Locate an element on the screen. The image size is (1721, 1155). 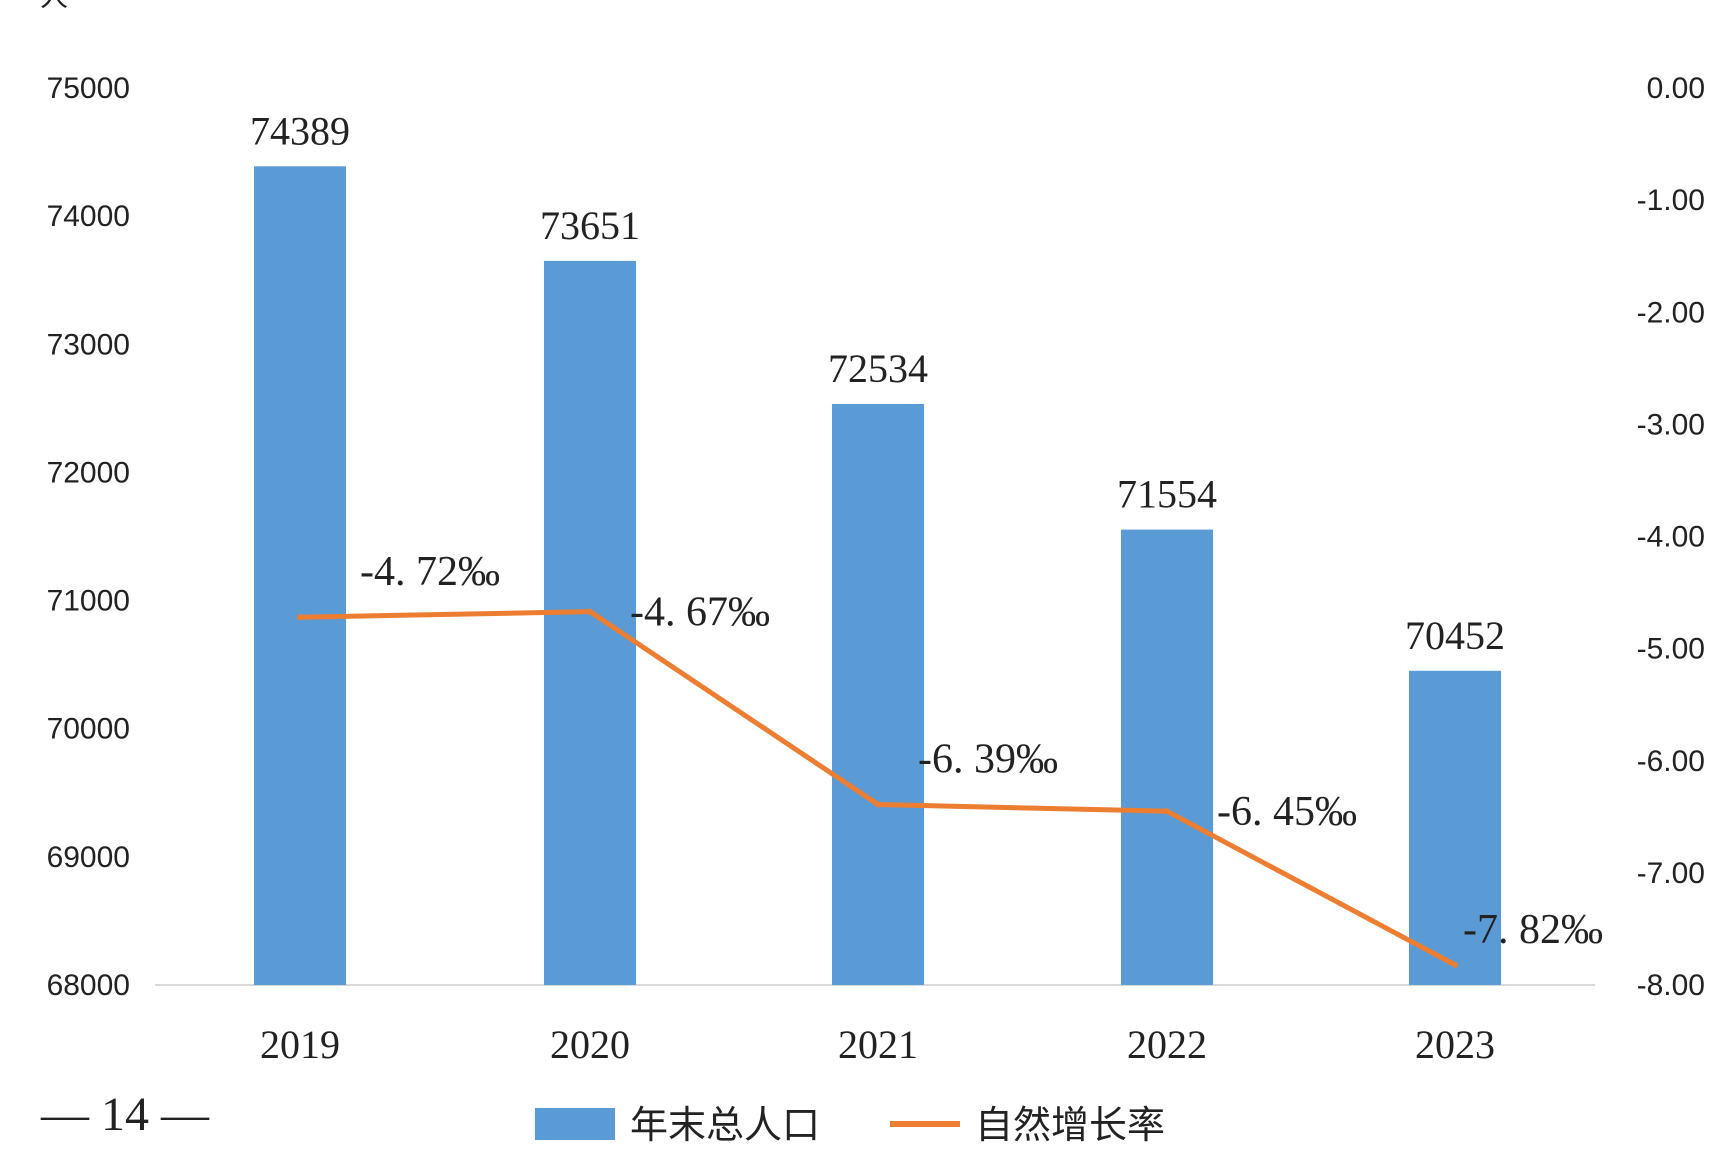
x-tick-label: 2021 is located at coordinates (878, 1044).